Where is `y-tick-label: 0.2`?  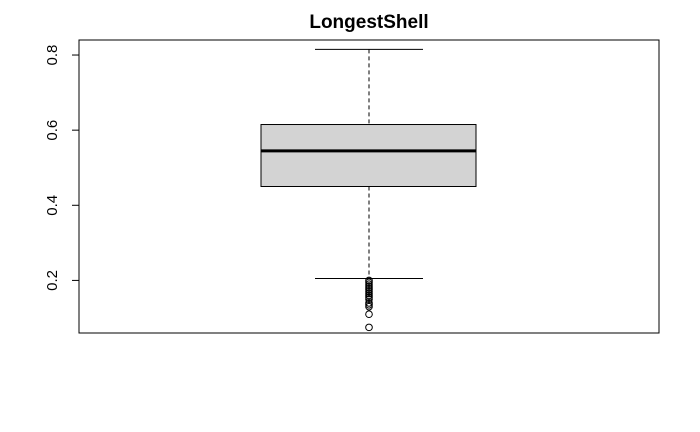
y-tick-label: 0.2 is located at coordinates (52, 280).